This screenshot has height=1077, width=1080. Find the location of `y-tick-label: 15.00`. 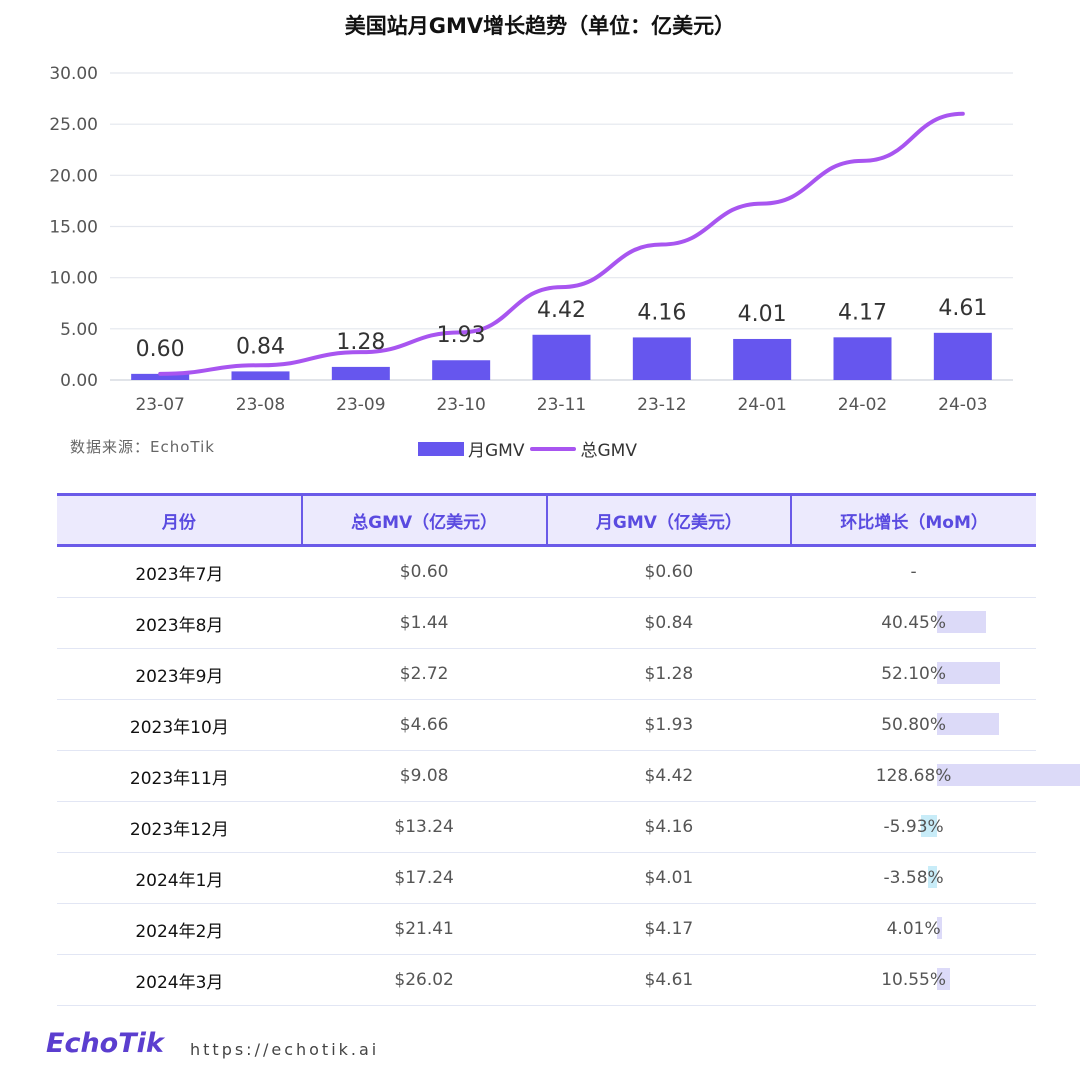

y-tick-label: 15.00 is located at coordinates (73, 228).